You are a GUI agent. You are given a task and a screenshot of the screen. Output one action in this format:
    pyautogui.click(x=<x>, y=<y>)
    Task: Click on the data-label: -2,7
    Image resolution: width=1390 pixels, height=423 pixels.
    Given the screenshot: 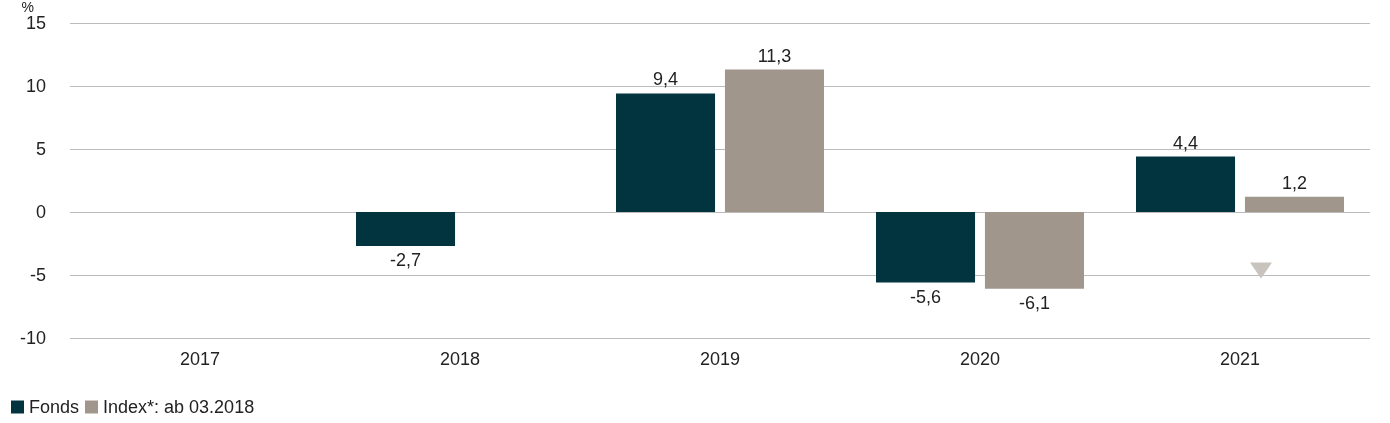 What is the action you would take?
    pyautogui.click(x=406, y=259)
    